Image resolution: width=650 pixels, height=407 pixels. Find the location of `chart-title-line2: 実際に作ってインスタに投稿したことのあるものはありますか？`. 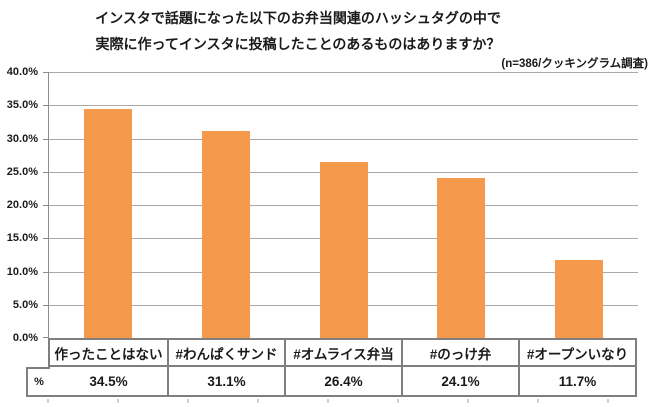

chart-title-line2: 実際に作ってインスタに投稿したことのあるものはありますか？ is located at coordinates (298, 44).